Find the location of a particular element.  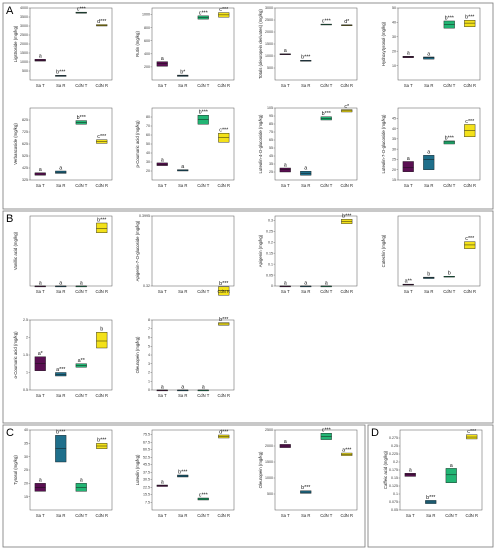

y-tick-label: 105 is located at coordinates (270, 108).